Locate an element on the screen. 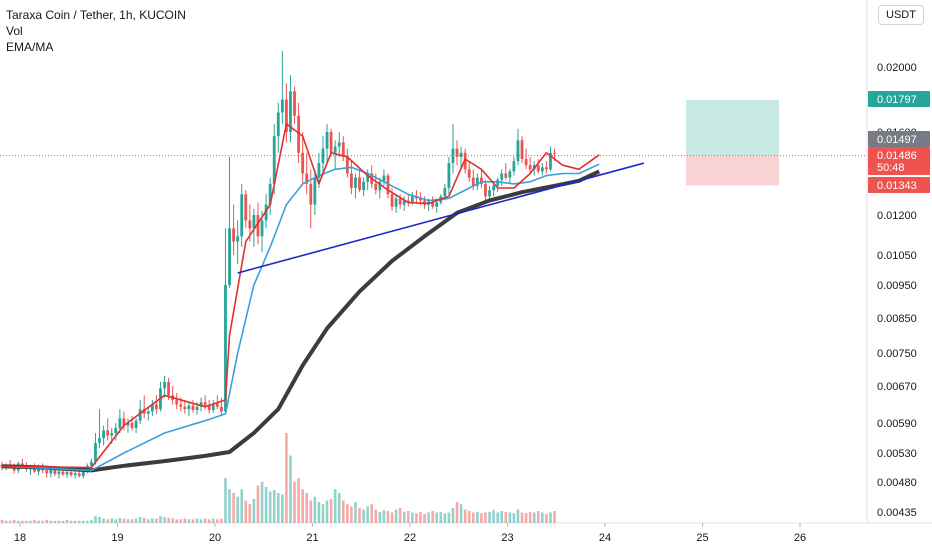 The image size is (932, 550). legend-symbol: Taraxa Coin / Tether, 1h, KUCOIN is located at coordinates (96, 15).